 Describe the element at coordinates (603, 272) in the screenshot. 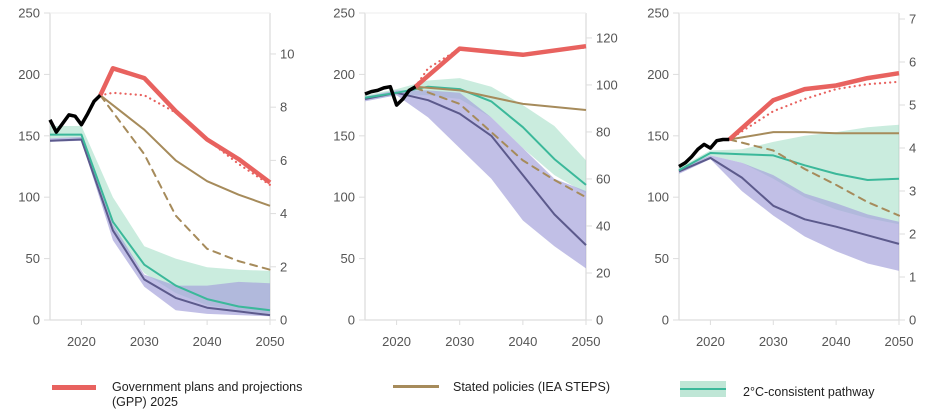

I see `y2-tick-label: 20` at that location.